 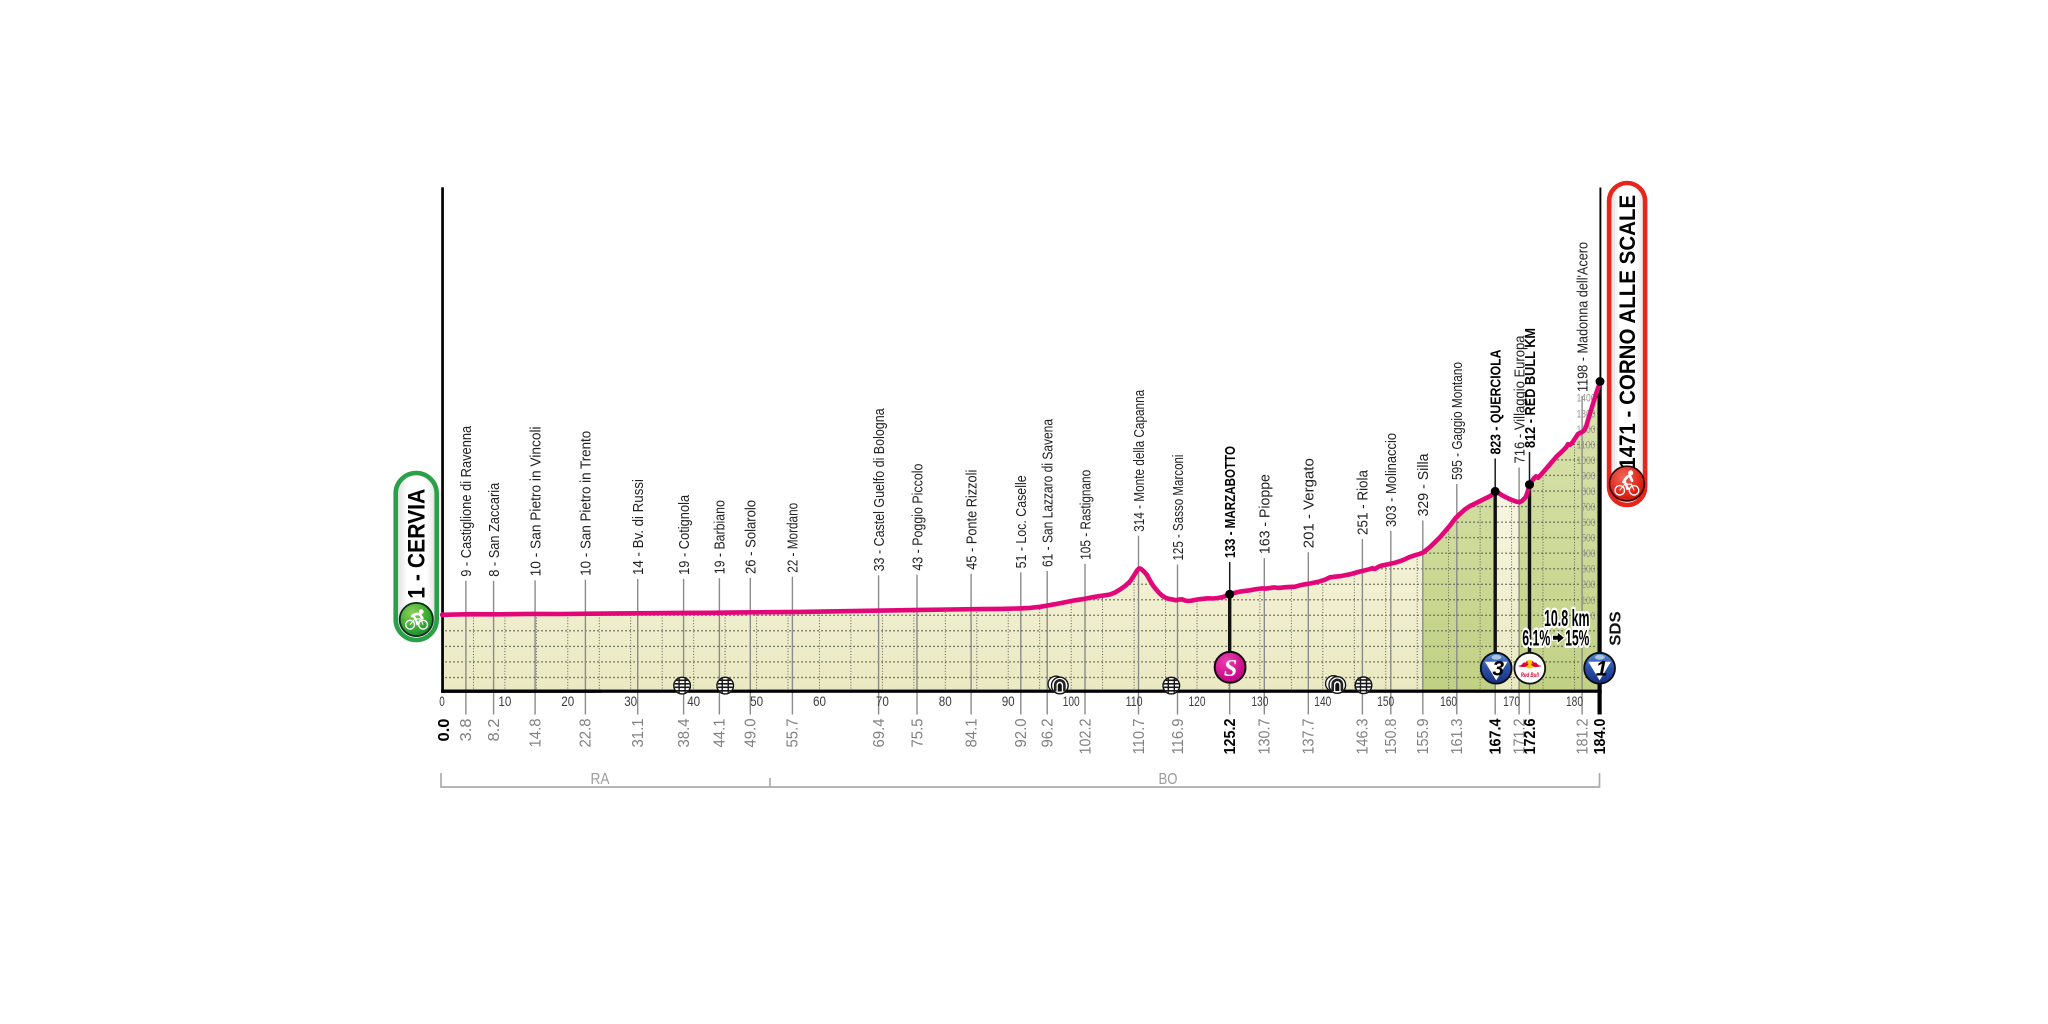 I want to click on svg-text: 1400, so click(x=1586, y=399).